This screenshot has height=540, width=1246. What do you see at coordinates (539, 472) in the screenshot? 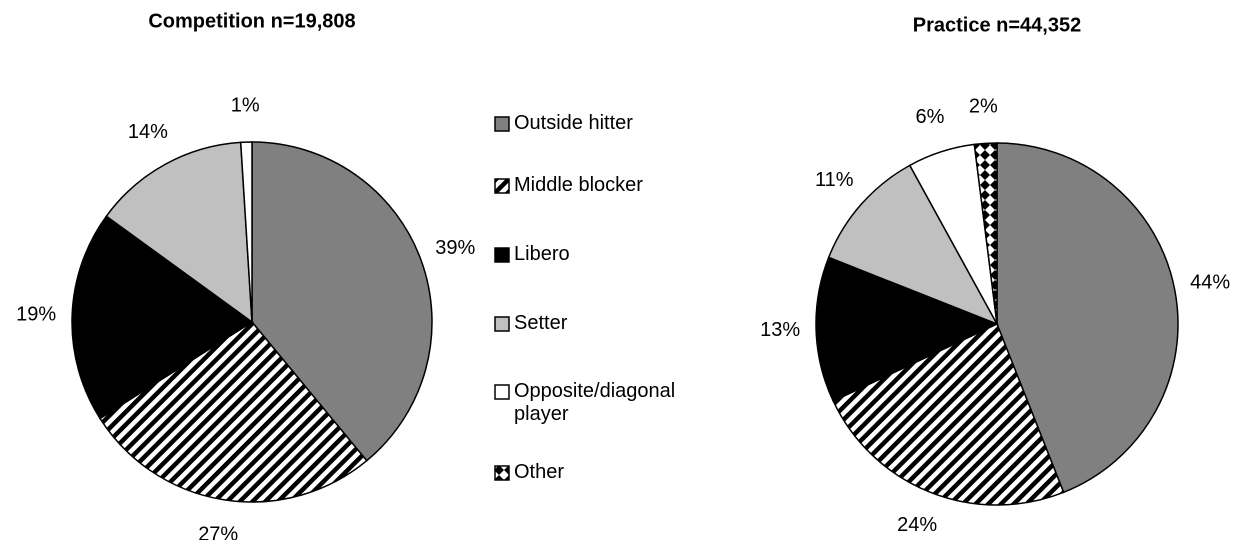
I see `legend-label: Other` at bounding box center [539, 472].